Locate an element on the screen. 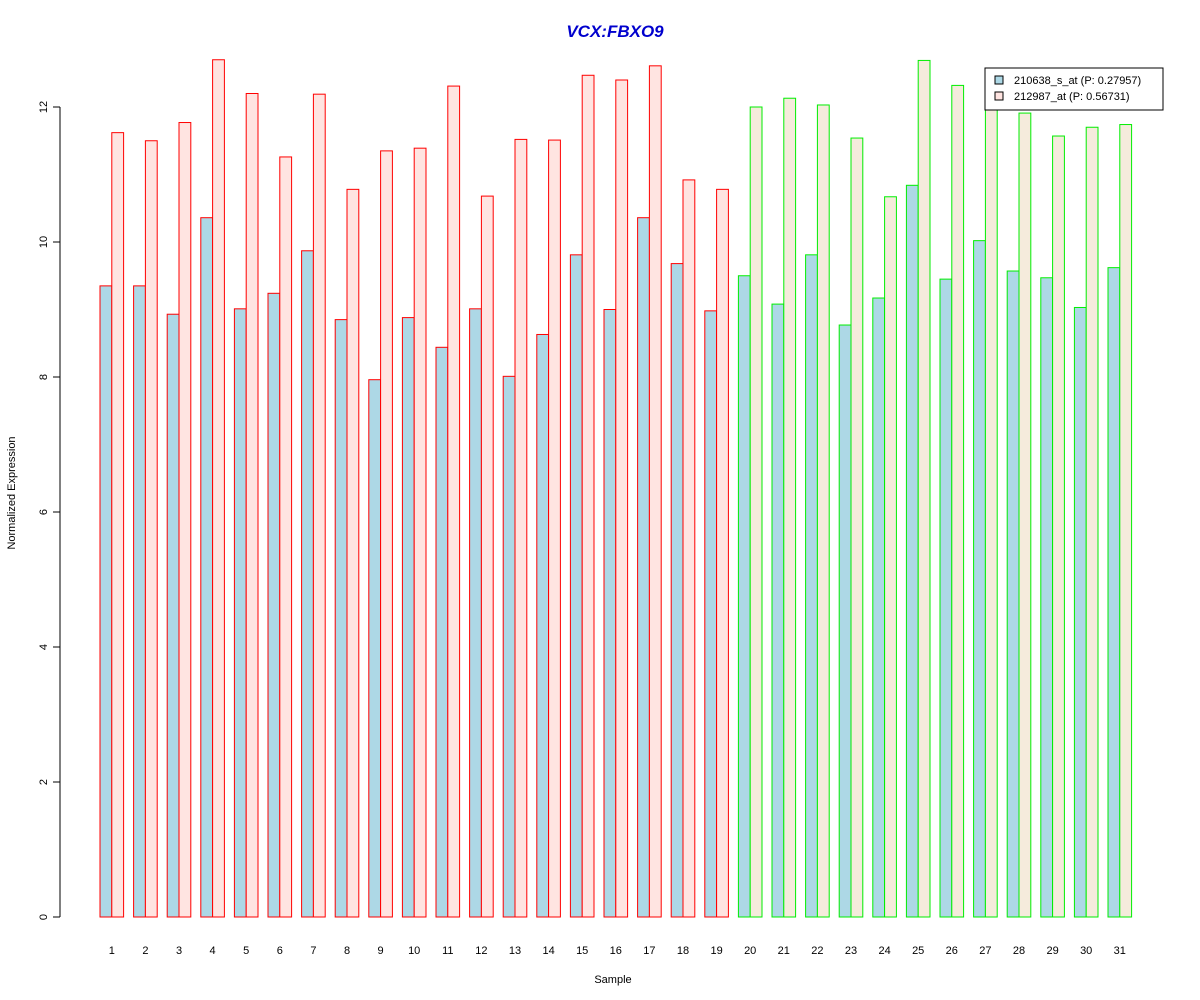  x-tick-label: 16 is located at coordinates (616, 951).